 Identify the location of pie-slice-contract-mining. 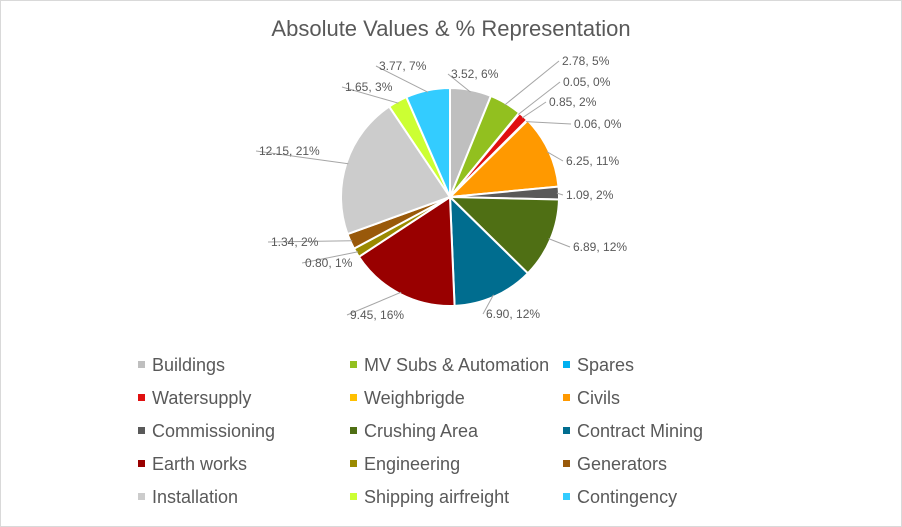
(489, 250).